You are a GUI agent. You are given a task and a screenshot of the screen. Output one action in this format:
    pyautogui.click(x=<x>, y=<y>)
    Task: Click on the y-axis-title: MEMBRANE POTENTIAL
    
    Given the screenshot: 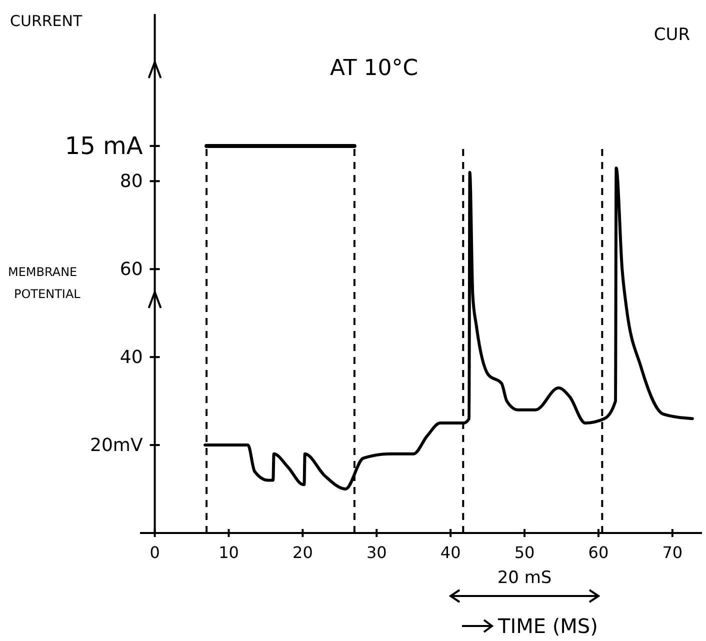 What is the action you would take?
    pyautogui.click(x=44, y=283)
    